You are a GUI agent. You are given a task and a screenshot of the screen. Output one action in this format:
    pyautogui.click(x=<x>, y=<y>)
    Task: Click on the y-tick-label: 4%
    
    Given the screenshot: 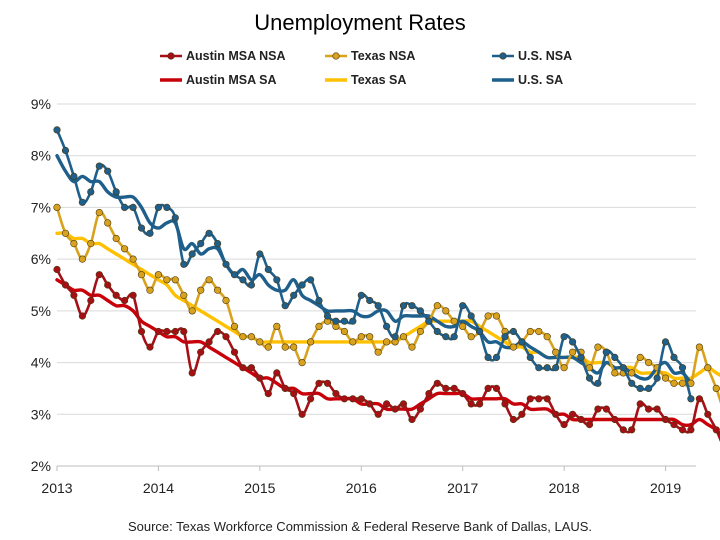 What is the action you would take?
    pyautogui.click(x=41, y=363)
    